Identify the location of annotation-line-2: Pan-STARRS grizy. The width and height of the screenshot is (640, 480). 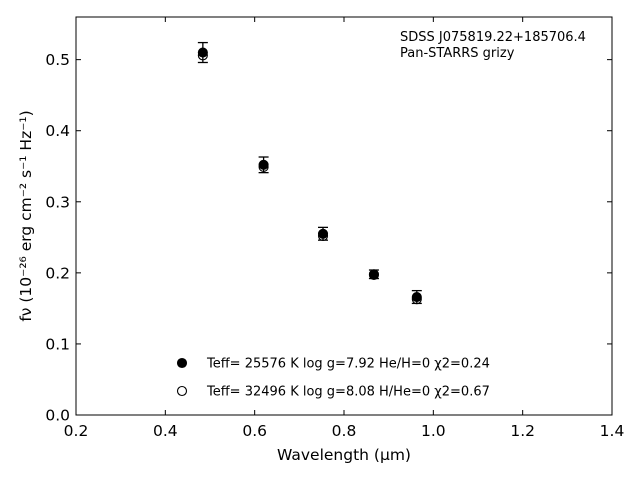
(457, 53).